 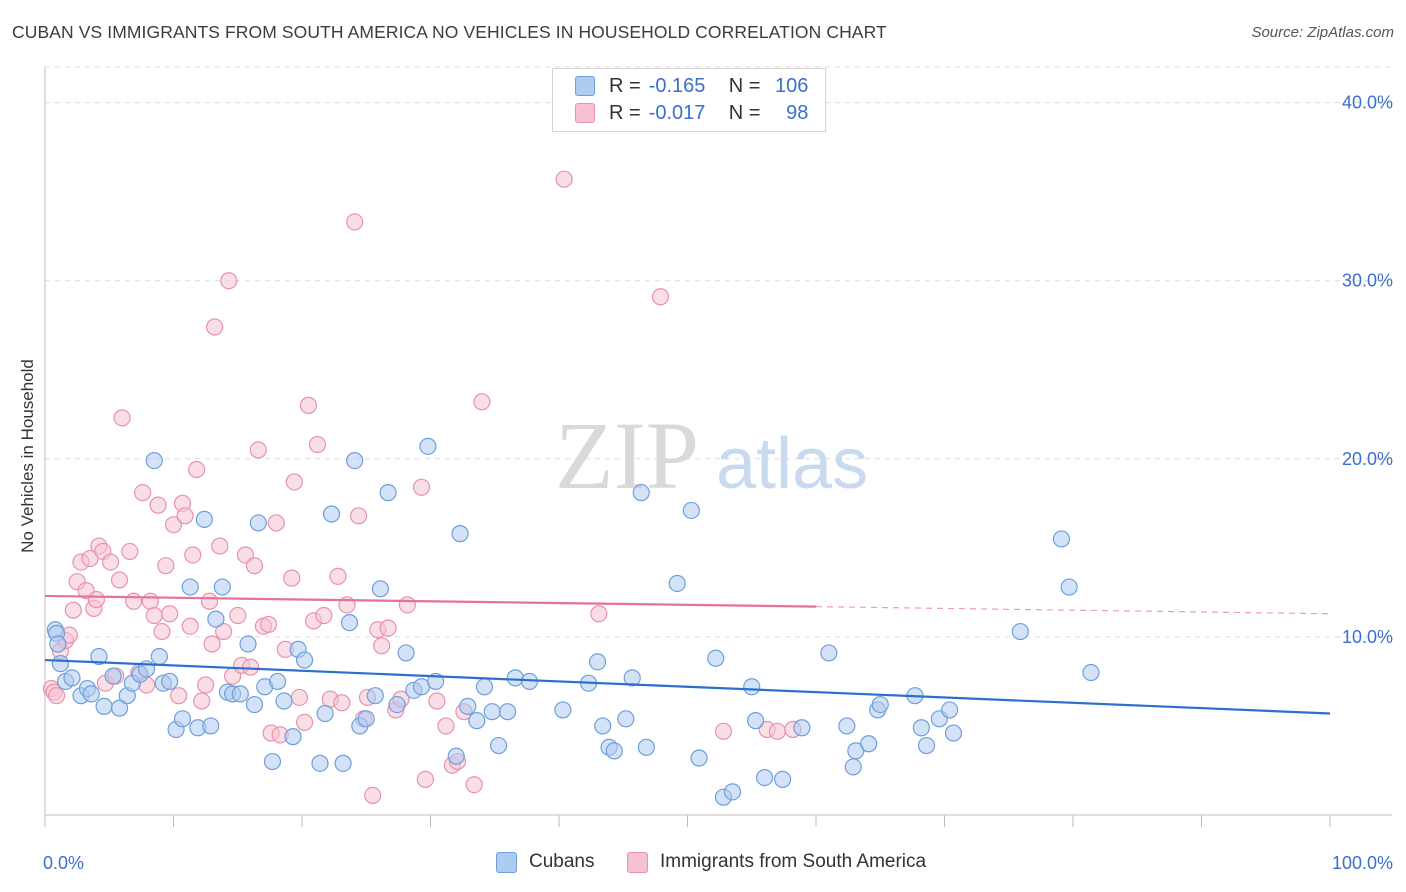 What do you see at coordinates (637, 862) in the screenshot?
I see `bottom-legend-swatch-south-america` at bounding box center [637, 862].